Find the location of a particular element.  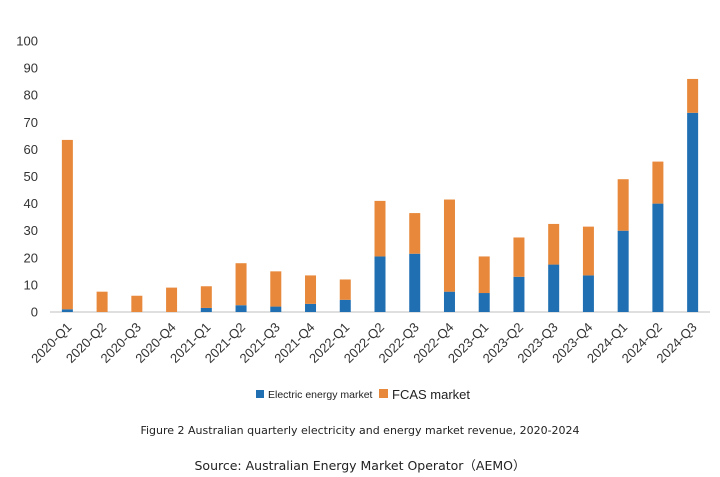

y-tick-label: 70 is located at coordinates (31, 122).